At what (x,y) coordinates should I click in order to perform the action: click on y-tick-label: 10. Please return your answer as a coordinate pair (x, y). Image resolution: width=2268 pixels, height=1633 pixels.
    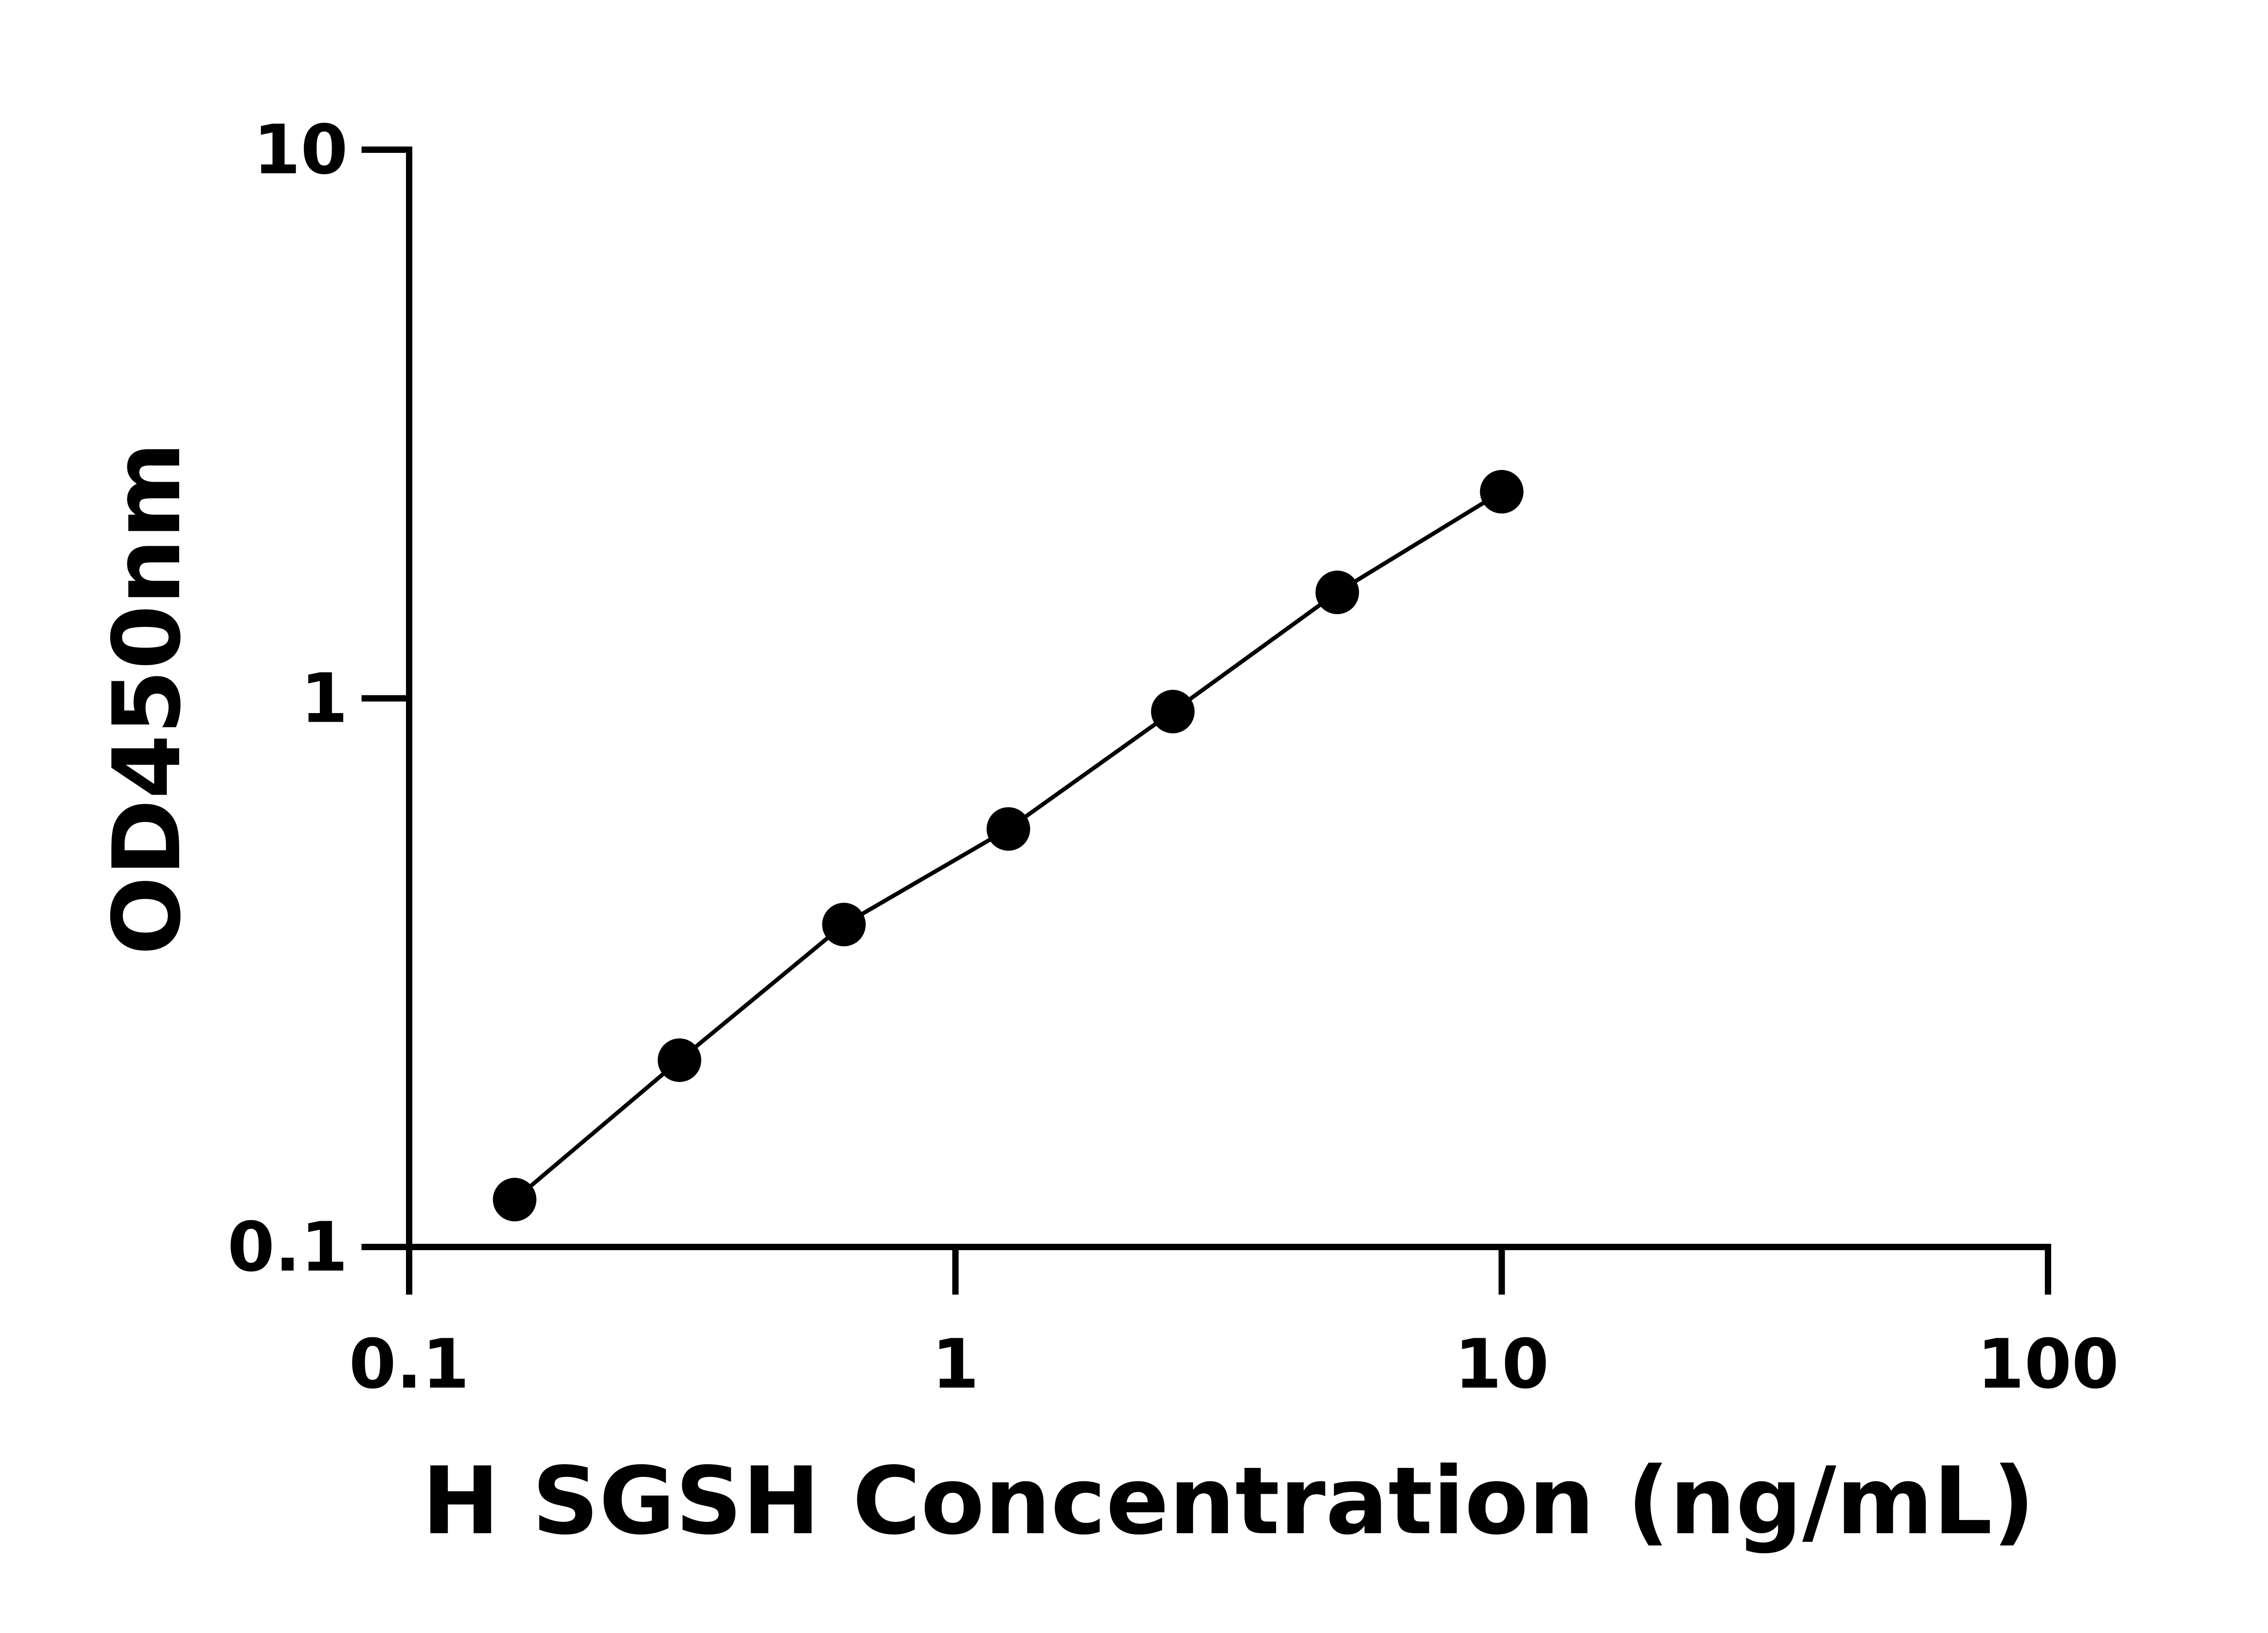
    Looking at the image, I should click on (300, 150).